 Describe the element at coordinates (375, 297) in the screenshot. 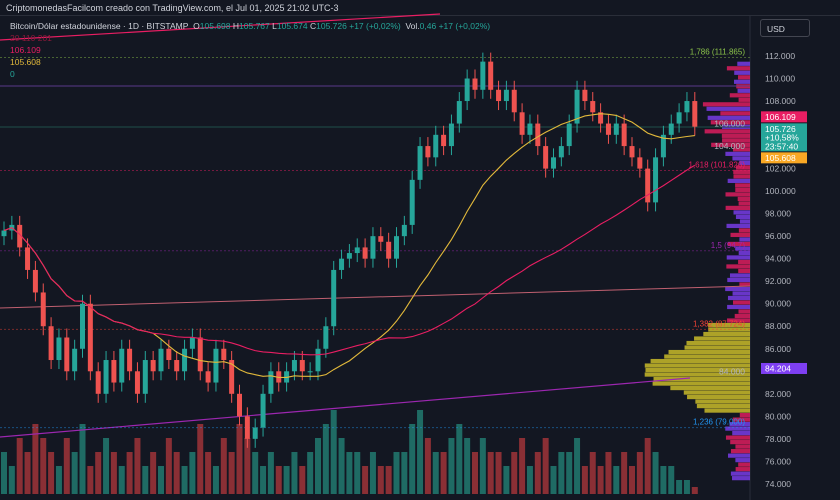

I see `trend-line-upper` at that location.